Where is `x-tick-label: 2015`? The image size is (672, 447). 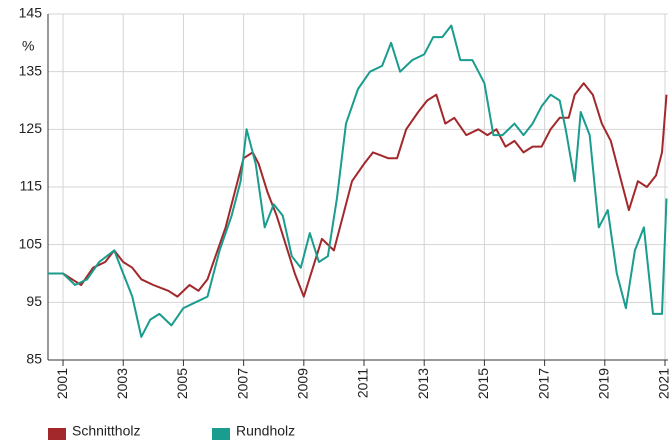
x-tick-label: 2015 is located at coordinates (483, 383).